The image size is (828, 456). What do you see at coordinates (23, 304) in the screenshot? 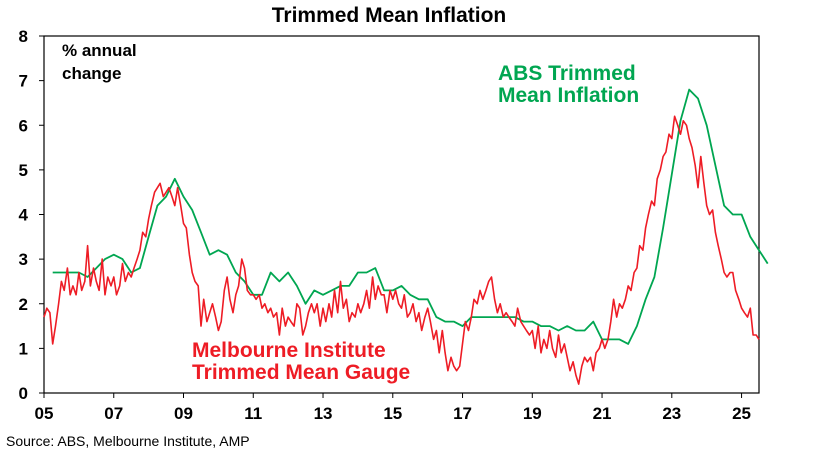
I see `y-tick-label: 2` at bounding box center [23, 304].